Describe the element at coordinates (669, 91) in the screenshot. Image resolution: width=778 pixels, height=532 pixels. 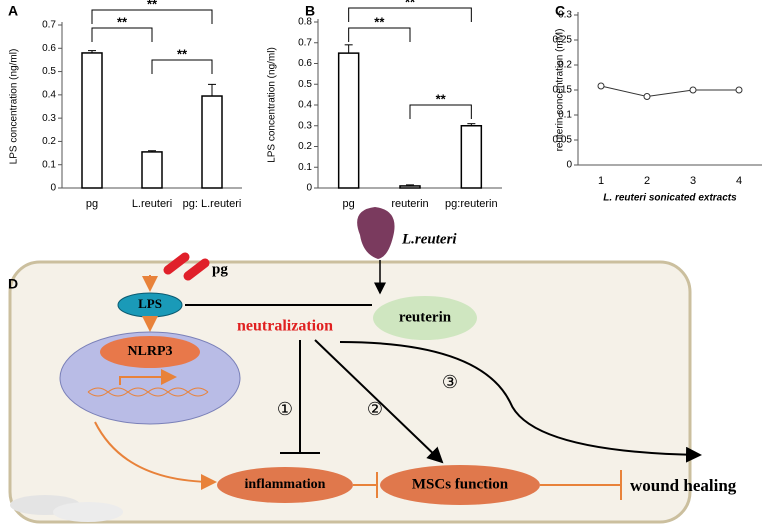
I see `line` at that location.